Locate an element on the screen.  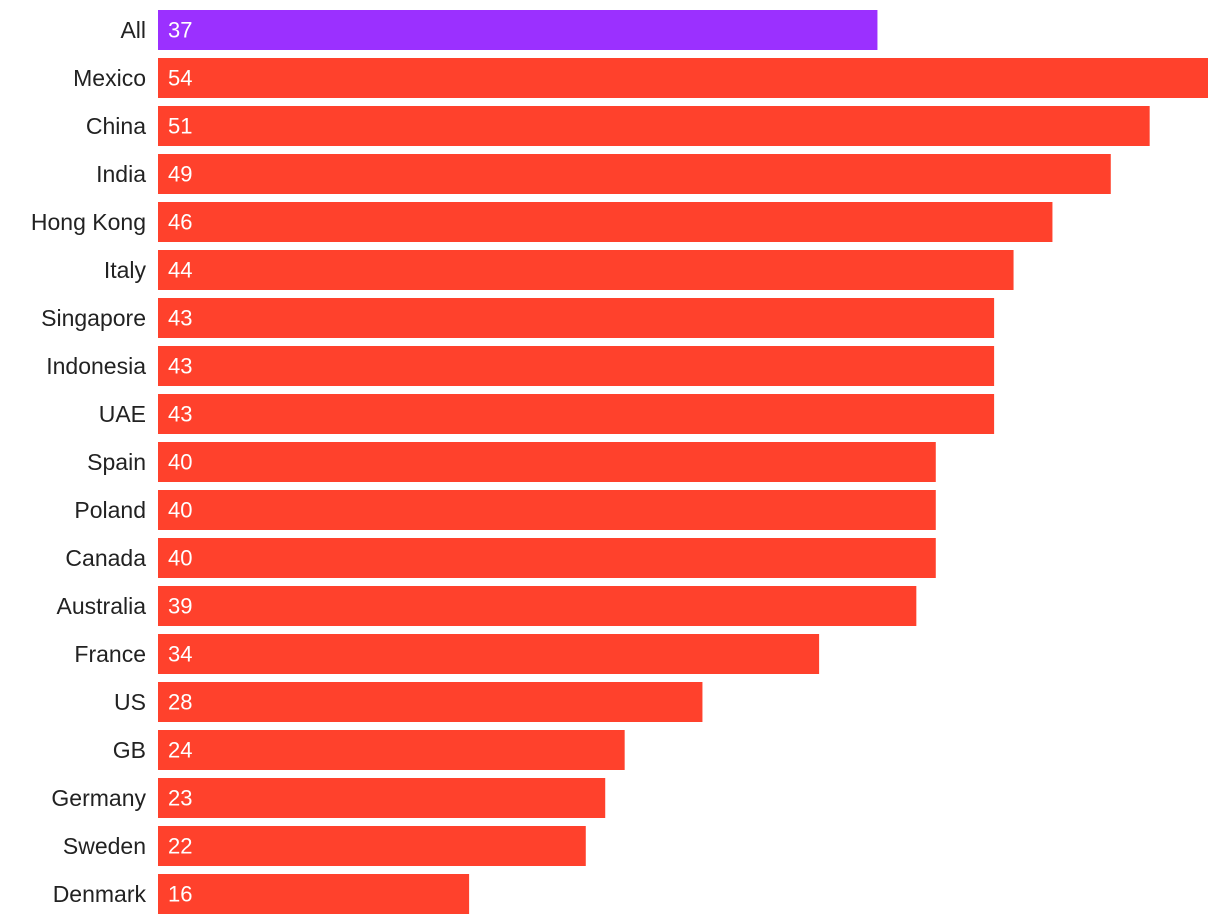
value-label-uae: 43 is located at coordinates (180, 414).